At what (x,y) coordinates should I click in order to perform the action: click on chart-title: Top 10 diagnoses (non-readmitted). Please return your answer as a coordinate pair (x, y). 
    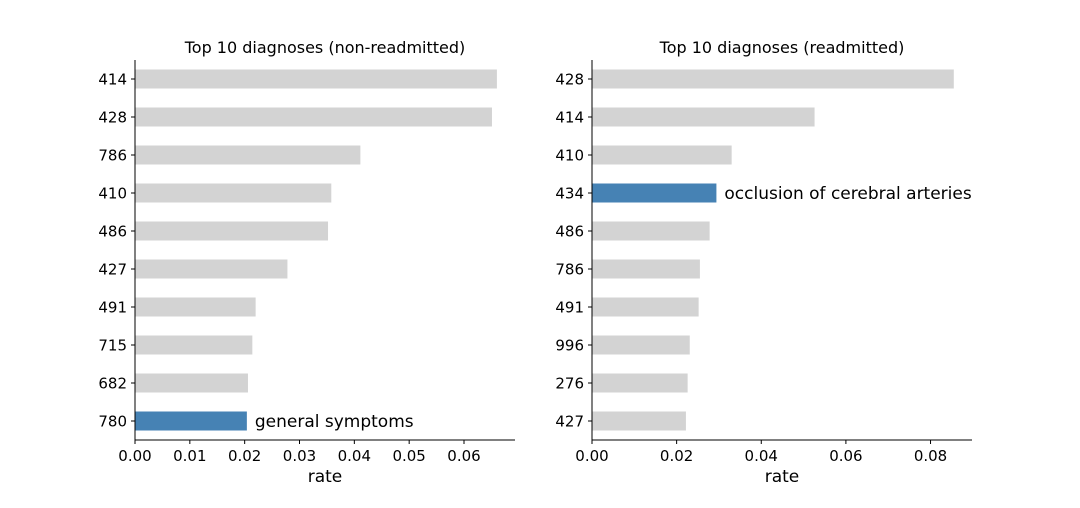
    Looking at the image, I should click on (325, 47).